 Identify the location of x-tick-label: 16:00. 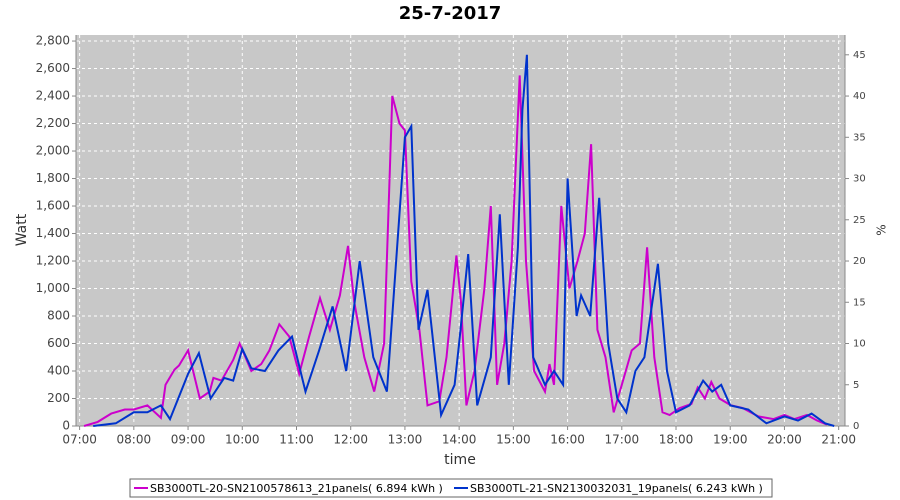
(567, 440).